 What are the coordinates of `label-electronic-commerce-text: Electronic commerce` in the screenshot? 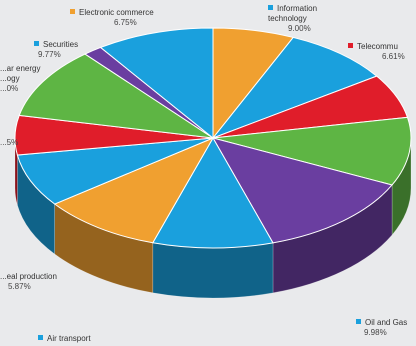 It's located at (116, 12).